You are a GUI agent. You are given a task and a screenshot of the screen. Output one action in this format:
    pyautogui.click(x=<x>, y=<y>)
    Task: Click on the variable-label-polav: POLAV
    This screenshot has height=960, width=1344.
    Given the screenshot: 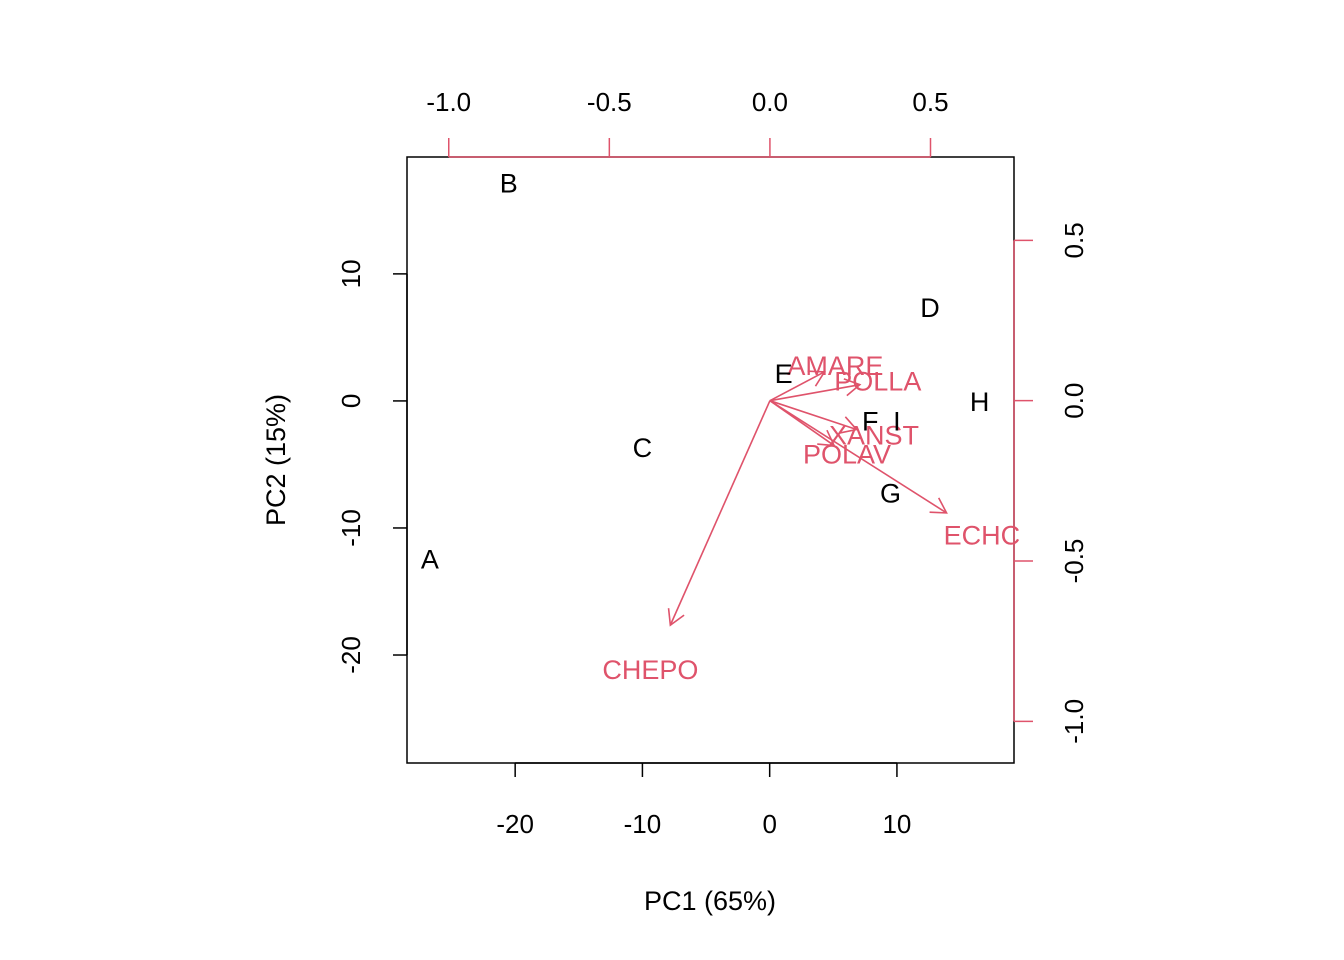 What is the action you would take?
    pyautogui.click(x=847, y=455)
    